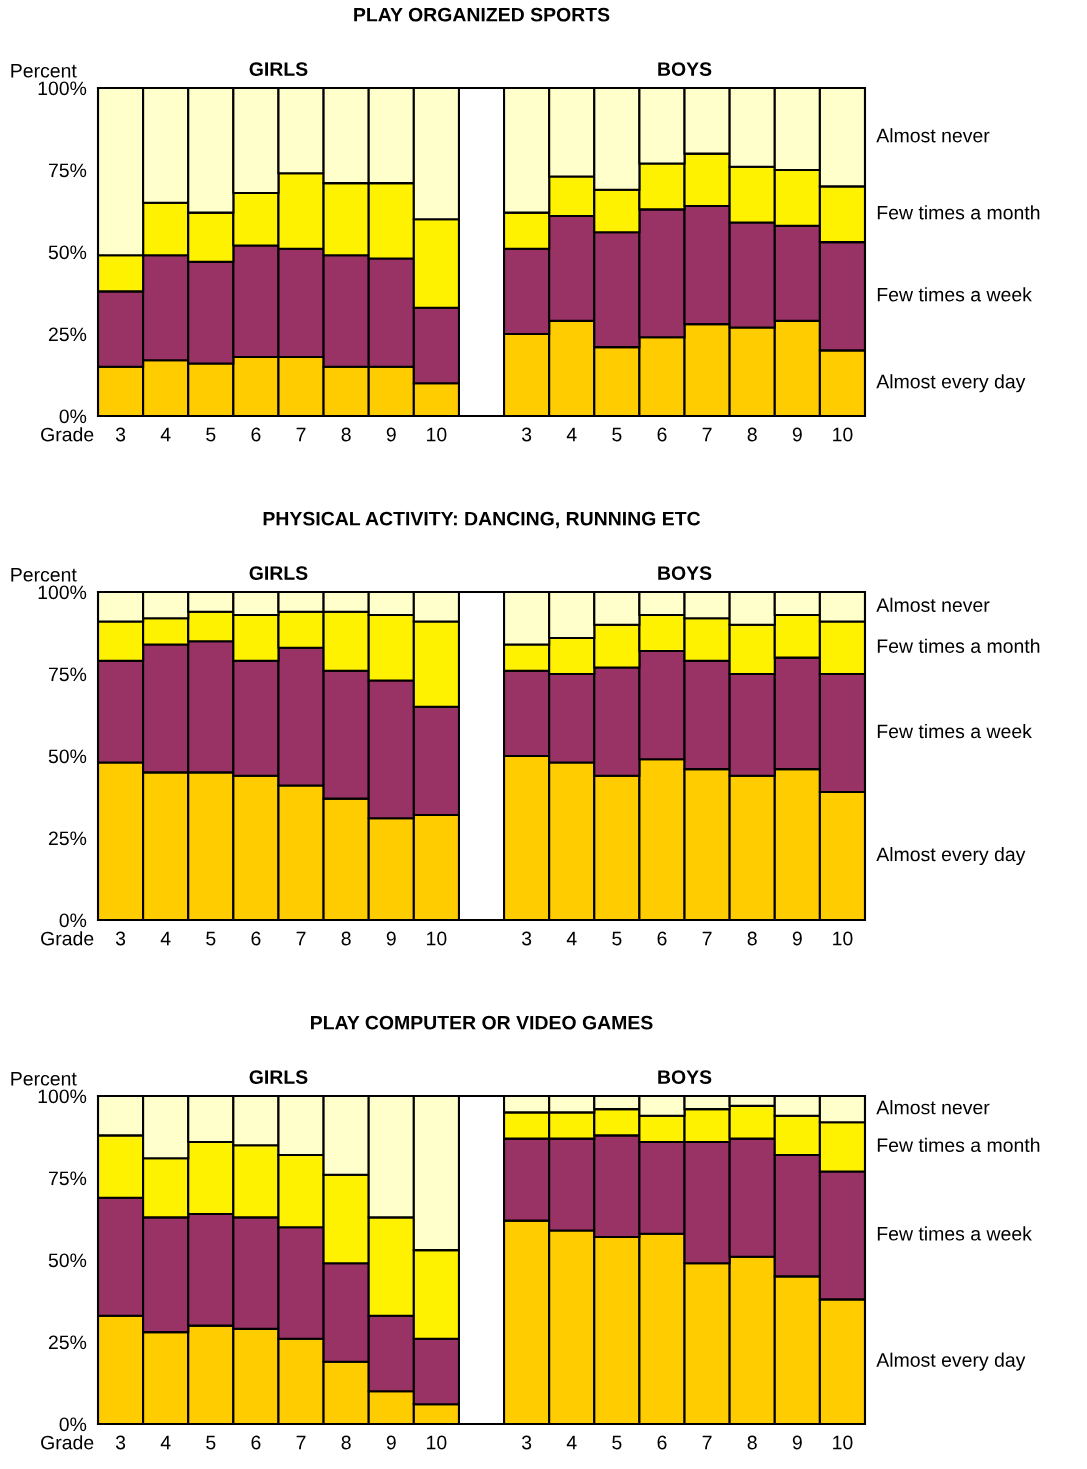  What do you see at coordinates (482, 1022) in the screenshot?
I see `chart-title: PLAY COMPUTER OR VIDEO GAMES` at bounding box center [482, 1022].